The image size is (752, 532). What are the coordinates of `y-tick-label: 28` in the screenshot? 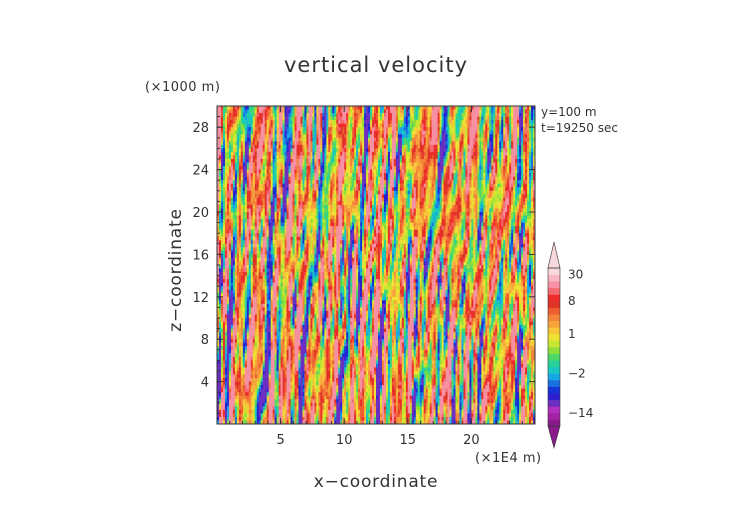 It's located at (200, 128).